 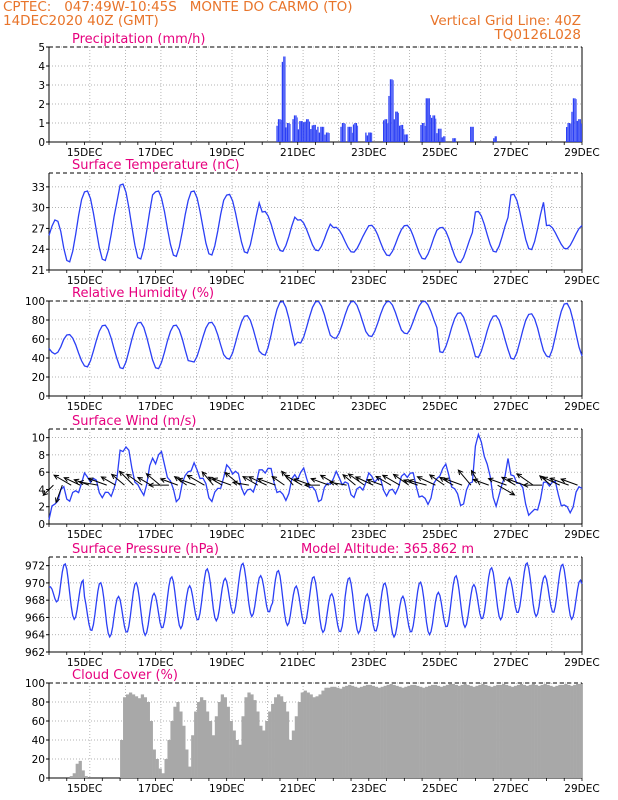 What do you see at coordinates (226, 407) in the screenshot?
I see `x-tick-label: 19DEC` at bounding box center [226, 407].